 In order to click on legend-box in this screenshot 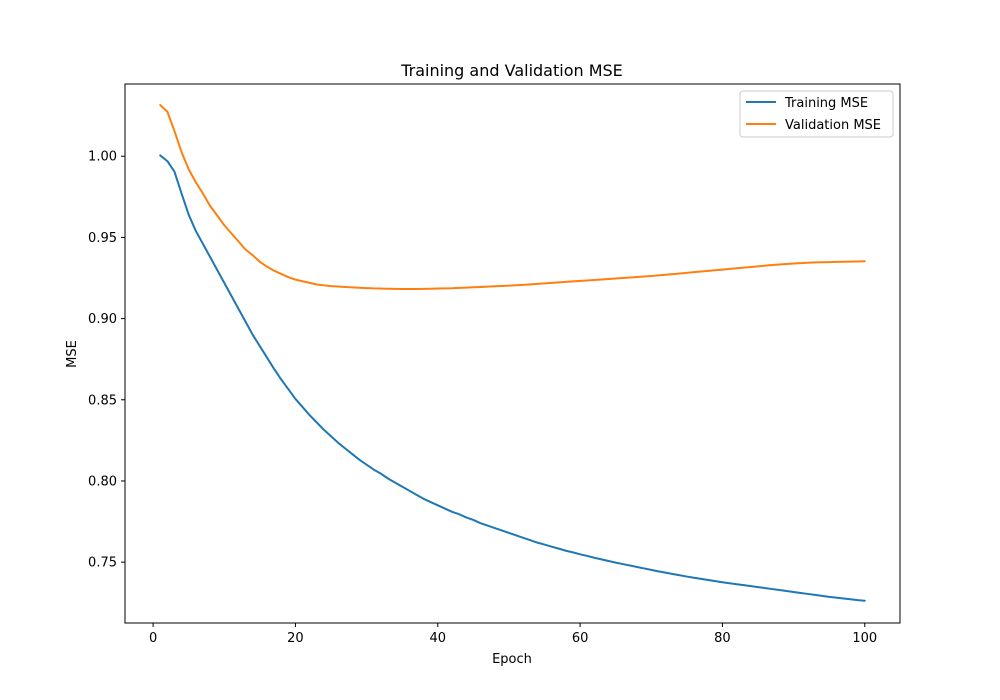, I will do `click(816, 114)`.